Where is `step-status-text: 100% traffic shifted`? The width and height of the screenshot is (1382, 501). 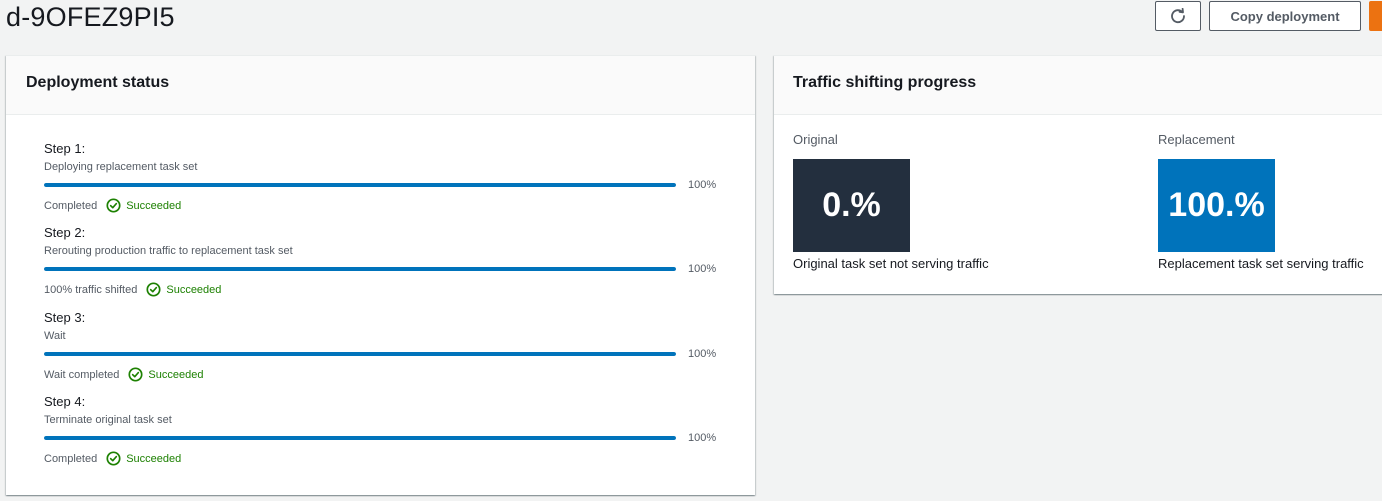
step-status-text: 100% traffic shifted is located at coordinates (91, 289).